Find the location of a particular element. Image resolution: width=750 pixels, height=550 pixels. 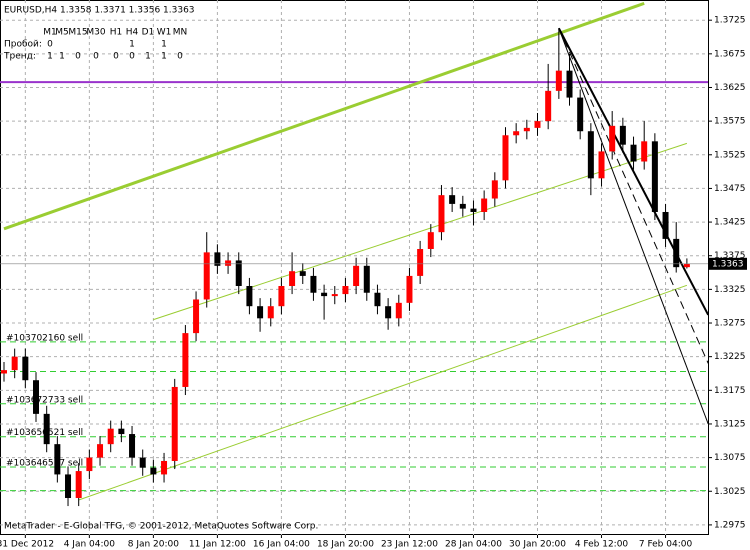

x-tick-label: 23 Jan 12:00 is located at coordinates (409, 545).